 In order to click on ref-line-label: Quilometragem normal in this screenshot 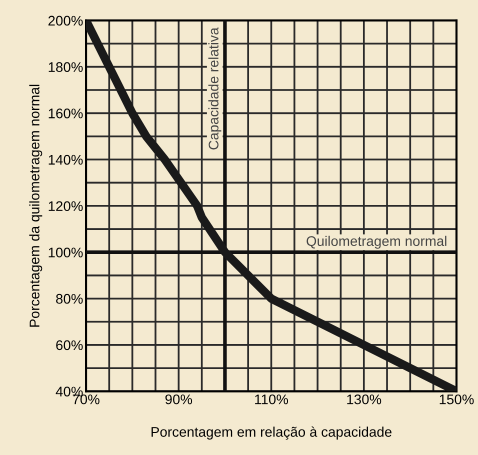, I will do `click(376, 242)`.